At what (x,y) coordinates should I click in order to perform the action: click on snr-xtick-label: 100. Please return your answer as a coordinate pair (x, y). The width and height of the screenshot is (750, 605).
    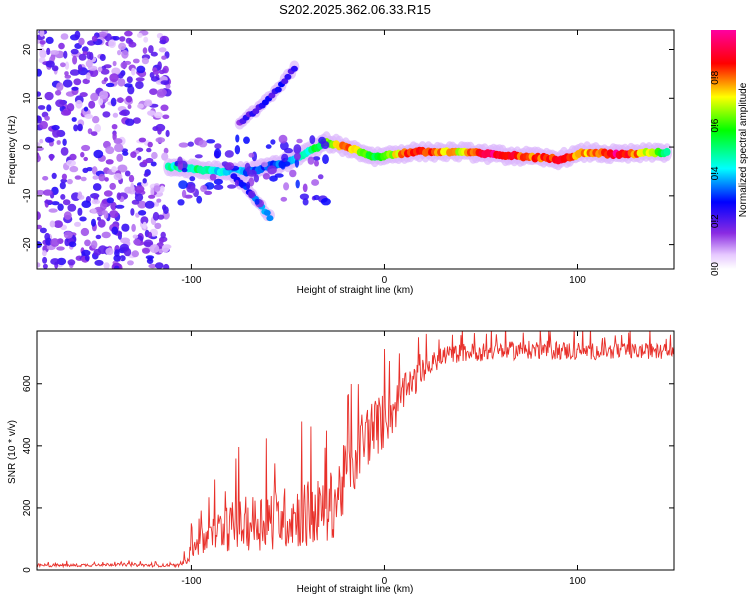
    Looking at the image, I should click on (577, 581).